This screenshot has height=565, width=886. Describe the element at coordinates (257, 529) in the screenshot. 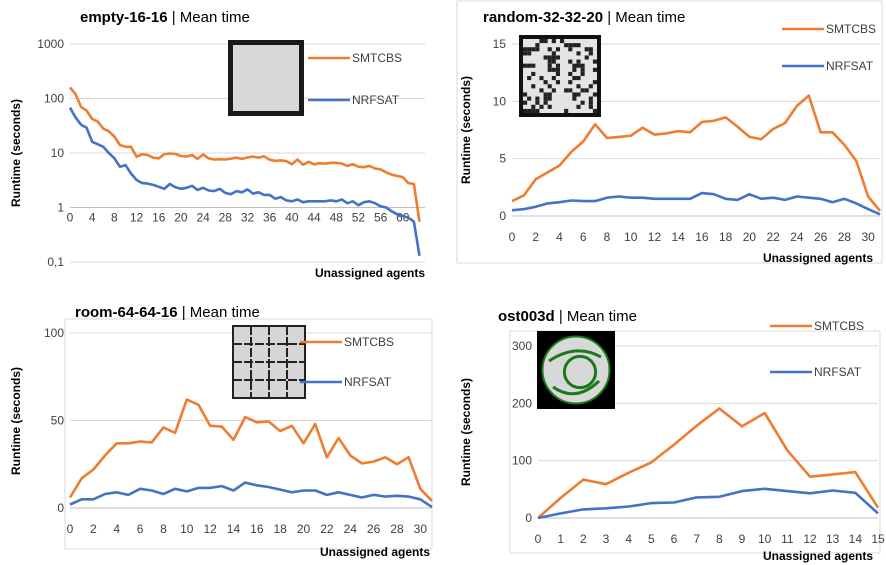

I see `x-tick-label: 16` at that location.